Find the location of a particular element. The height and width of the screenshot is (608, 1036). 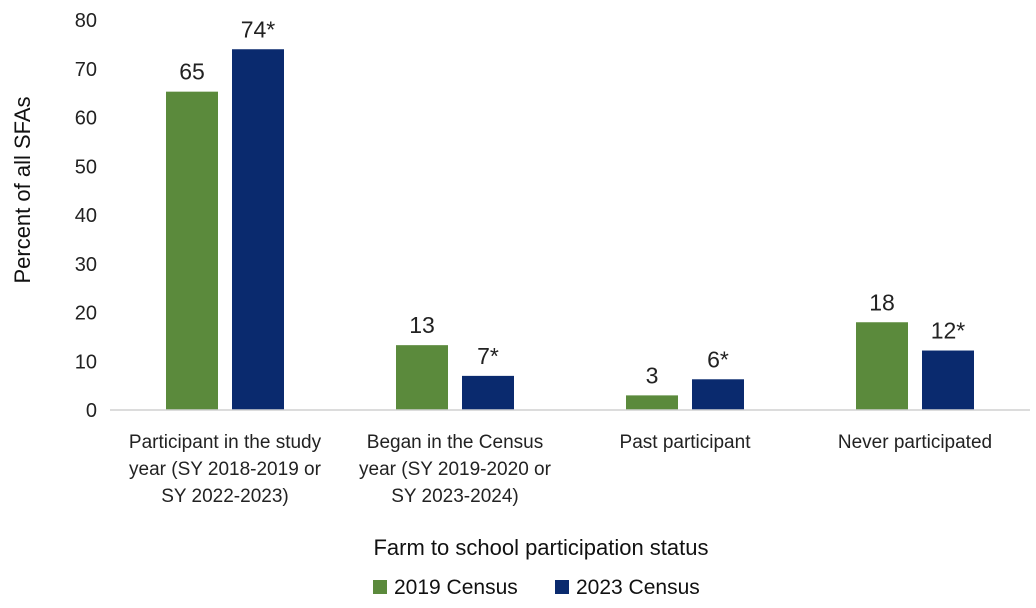

x-tick-label: SY 2023-2024) is located at coordinates (454, 496).